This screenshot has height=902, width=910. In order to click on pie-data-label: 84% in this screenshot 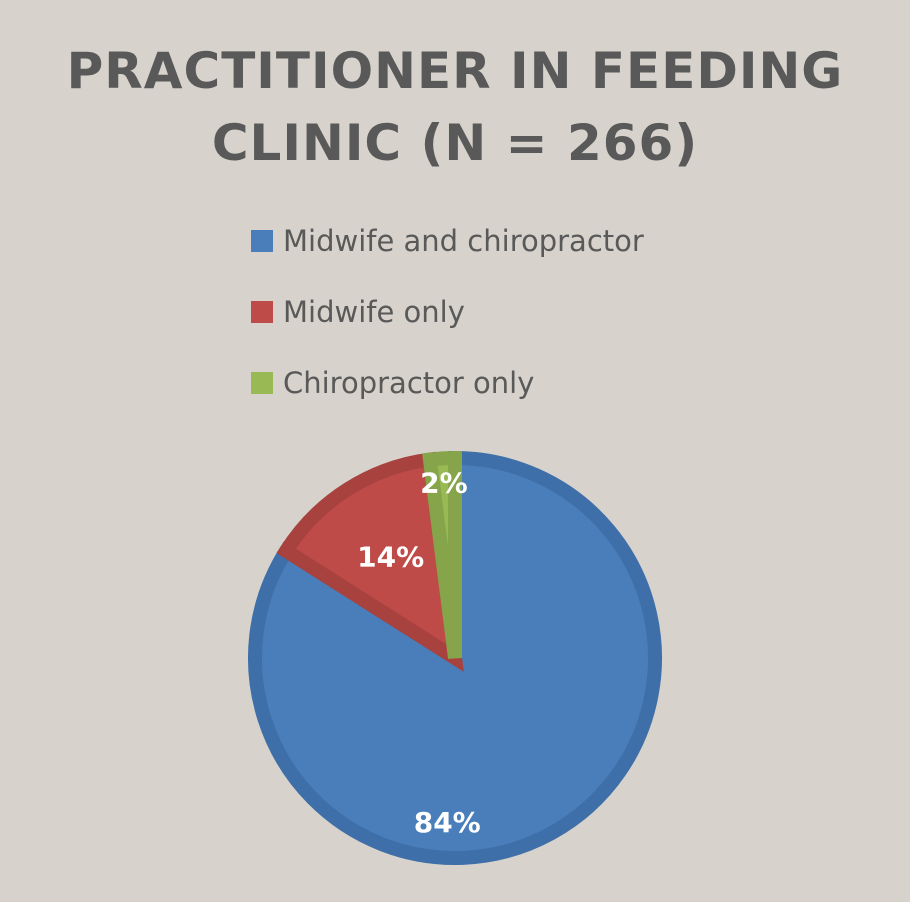, I will do `click(447, 822)`.